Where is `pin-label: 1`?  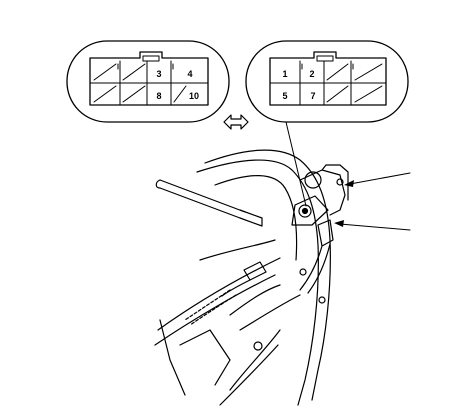 pin-label: 1 is located at coordinates (284, 74).